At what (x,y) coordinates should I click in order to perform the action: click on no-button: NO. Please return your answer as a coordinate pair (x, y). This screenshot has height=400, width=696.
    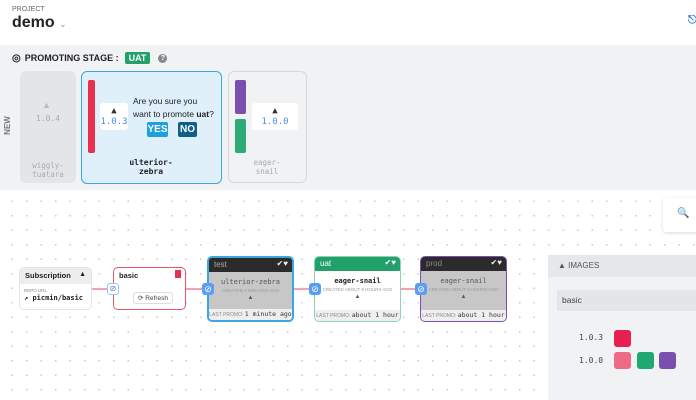
    Looking at the image, I should click on (187, 129).